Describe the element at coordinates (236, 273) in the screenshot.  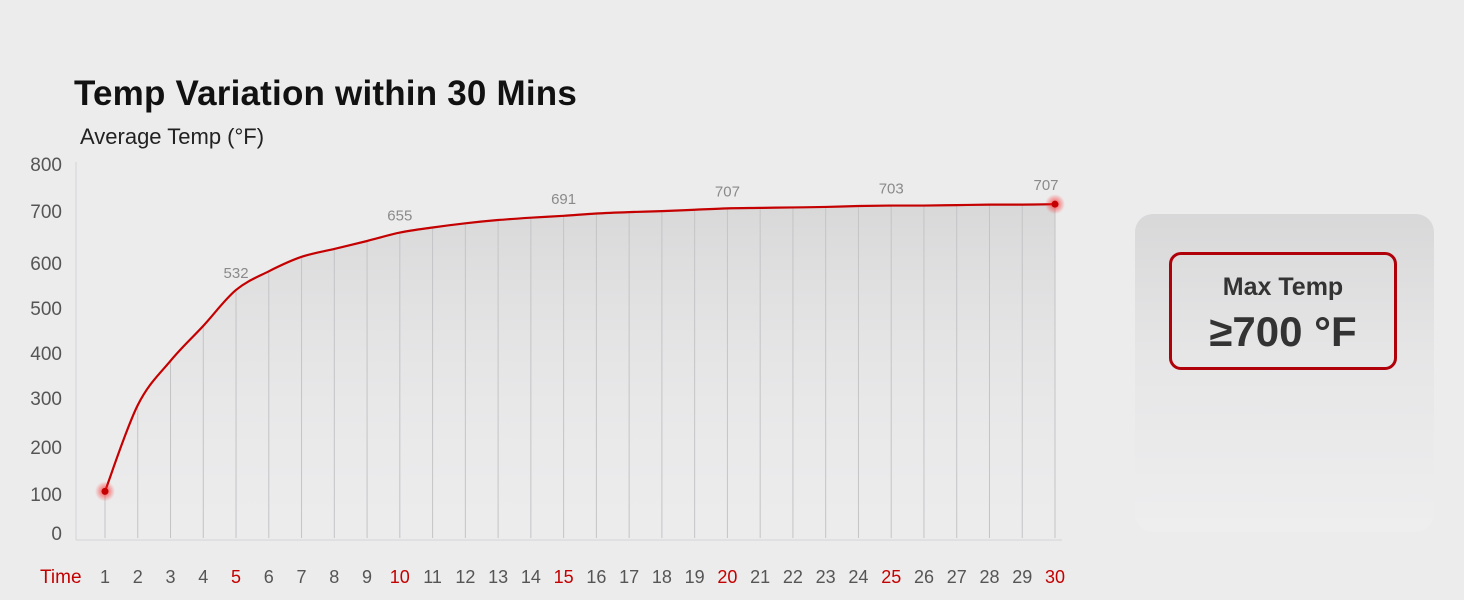
I see `data-label: 532` at that location.